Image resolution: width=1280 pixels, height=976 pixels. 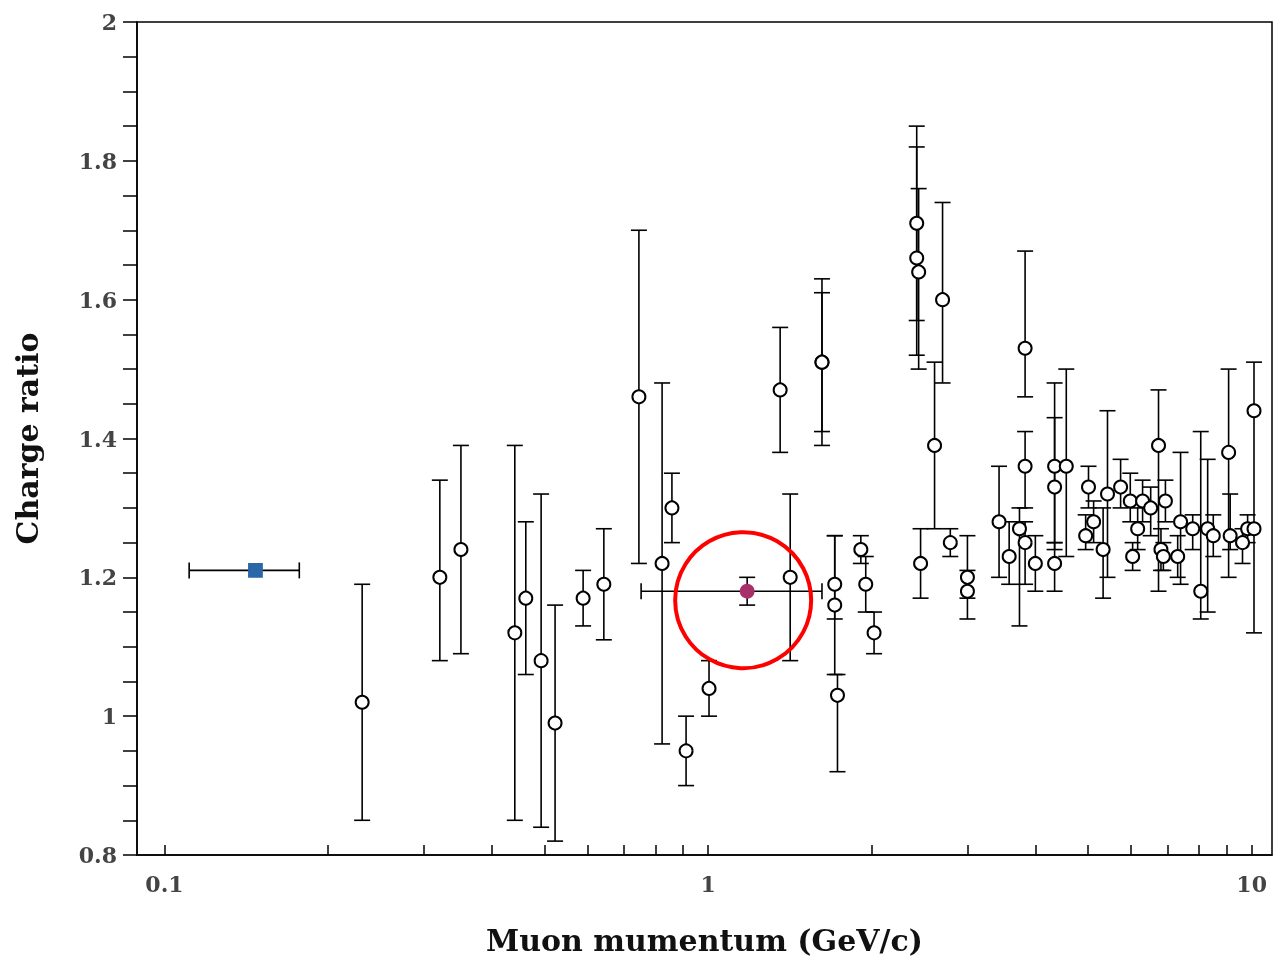 What do you see at coordinates (97, 577) in the screenshot?
I see `y-tick-label: 1.2` at bounding box center [97, 577].